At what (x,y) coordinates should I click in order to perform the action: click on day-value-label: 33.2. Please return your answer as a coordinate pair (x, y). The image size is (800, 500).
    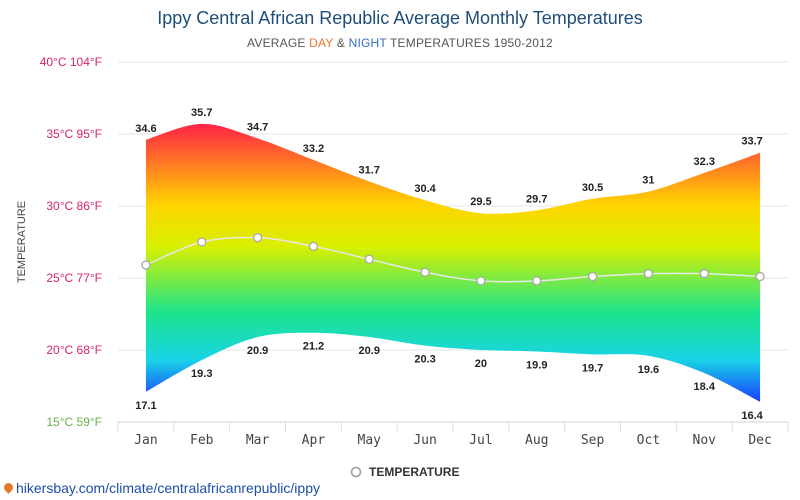
    Looking at the image, I should click on (313, 149).